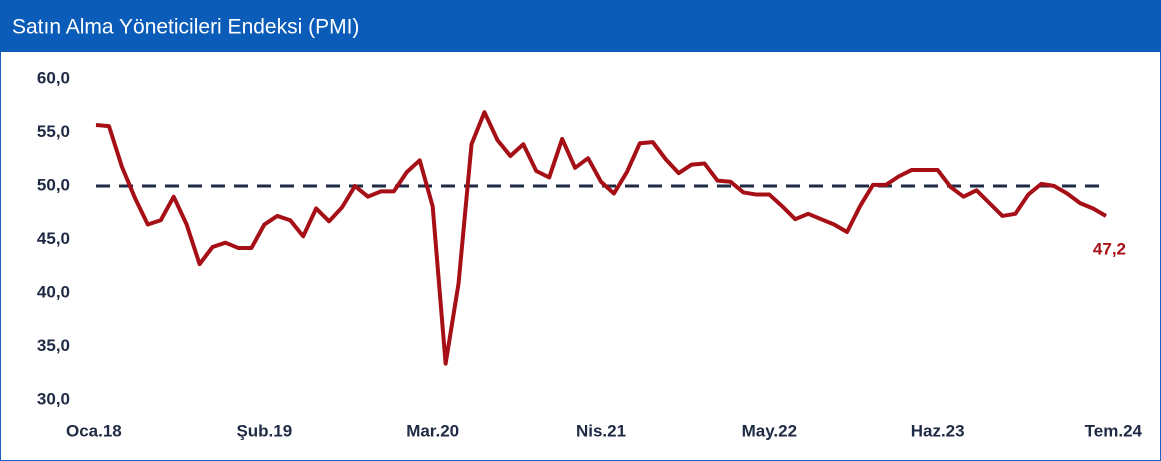  Describe the element at coordinates (601, 430) in the screenshot. I see `x-tick-label: Nis.21` at that location.